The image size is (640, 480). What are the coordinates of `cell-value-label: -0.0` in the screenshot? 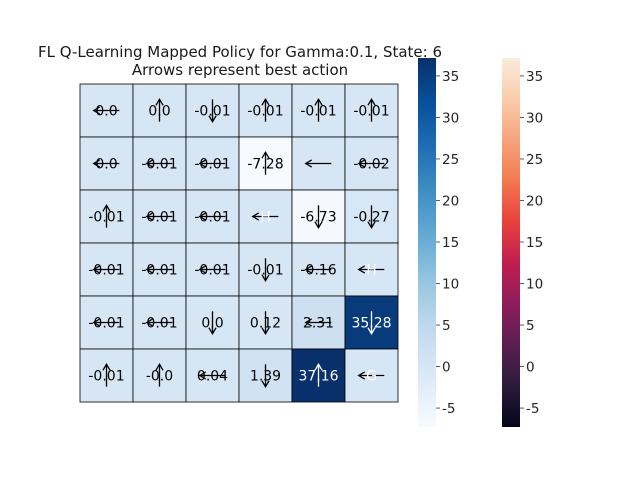 It's located at (159, 377).